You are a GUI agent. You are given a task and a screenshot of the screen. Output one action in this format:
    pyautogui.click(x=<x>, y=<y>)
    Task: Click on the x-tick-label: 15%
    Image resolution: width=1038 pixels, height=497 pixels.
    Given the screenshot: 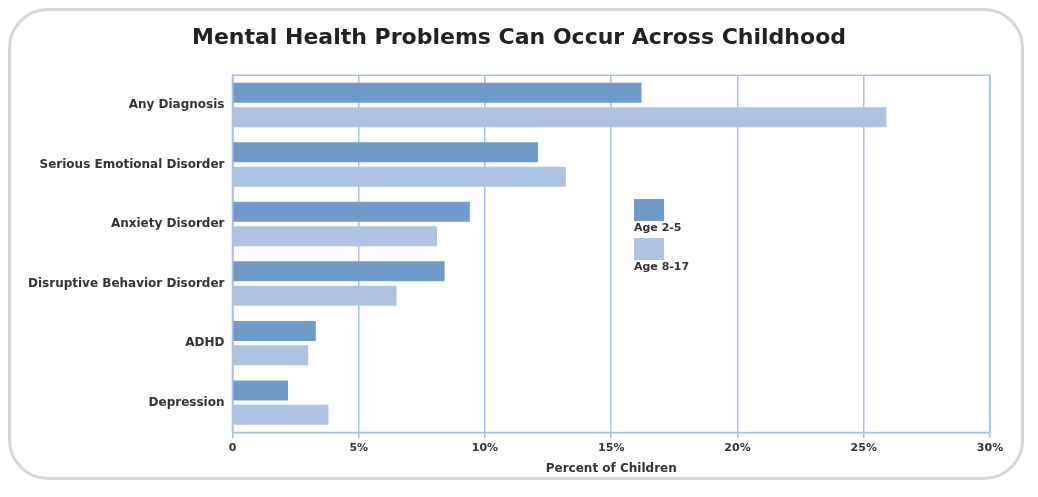 What is the action you would take?
    pyautogui.click(x=611, y=447)
    